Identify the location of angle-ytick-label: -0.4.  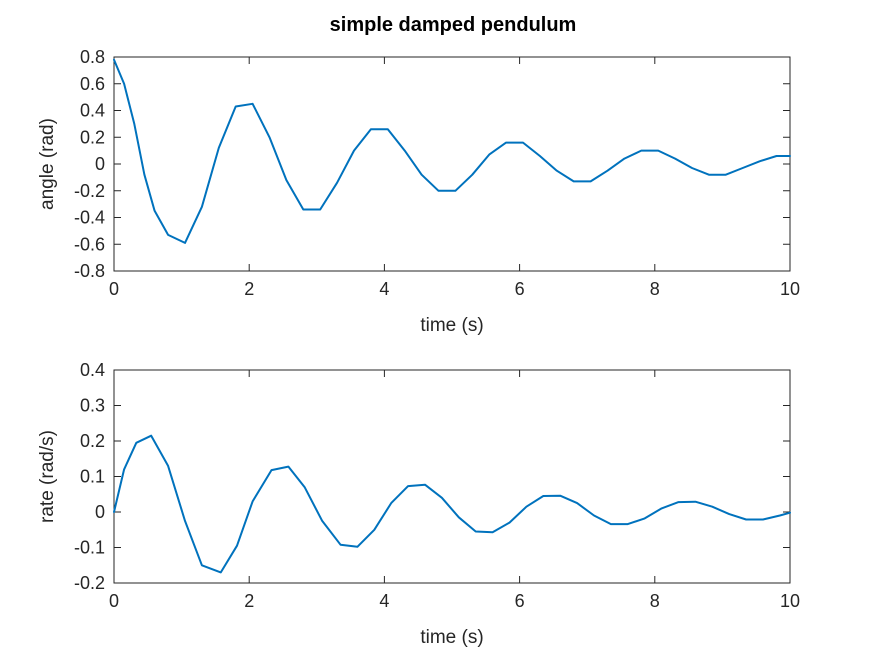
(89, 218).